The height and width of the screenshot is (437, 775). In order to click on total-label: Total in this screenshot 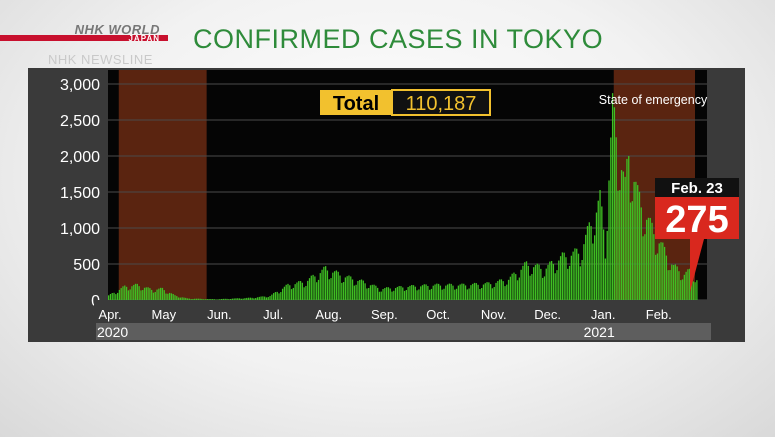, I will do `click(356, 104)`.